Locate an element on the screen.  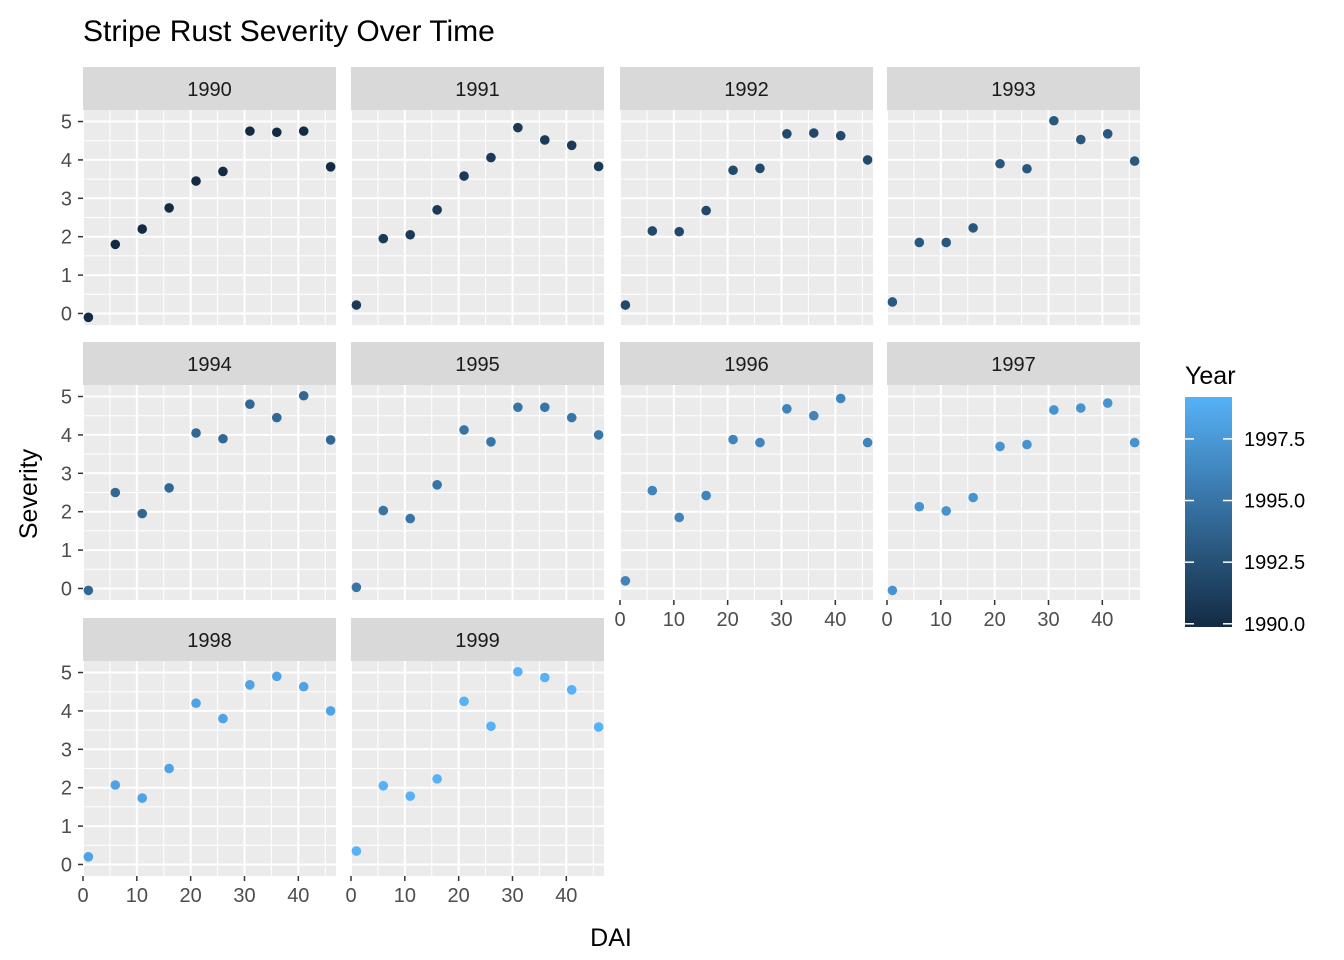
facet-strip-label: 1999 is located at coordinates (477, 641).